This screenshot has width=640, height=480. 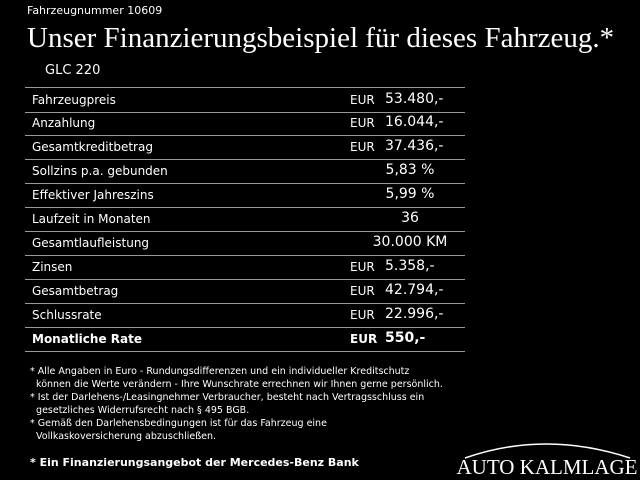 I want to click on table-row: Fahrzeugpreis EUR 53.480,-, so click(x=245, y=100).